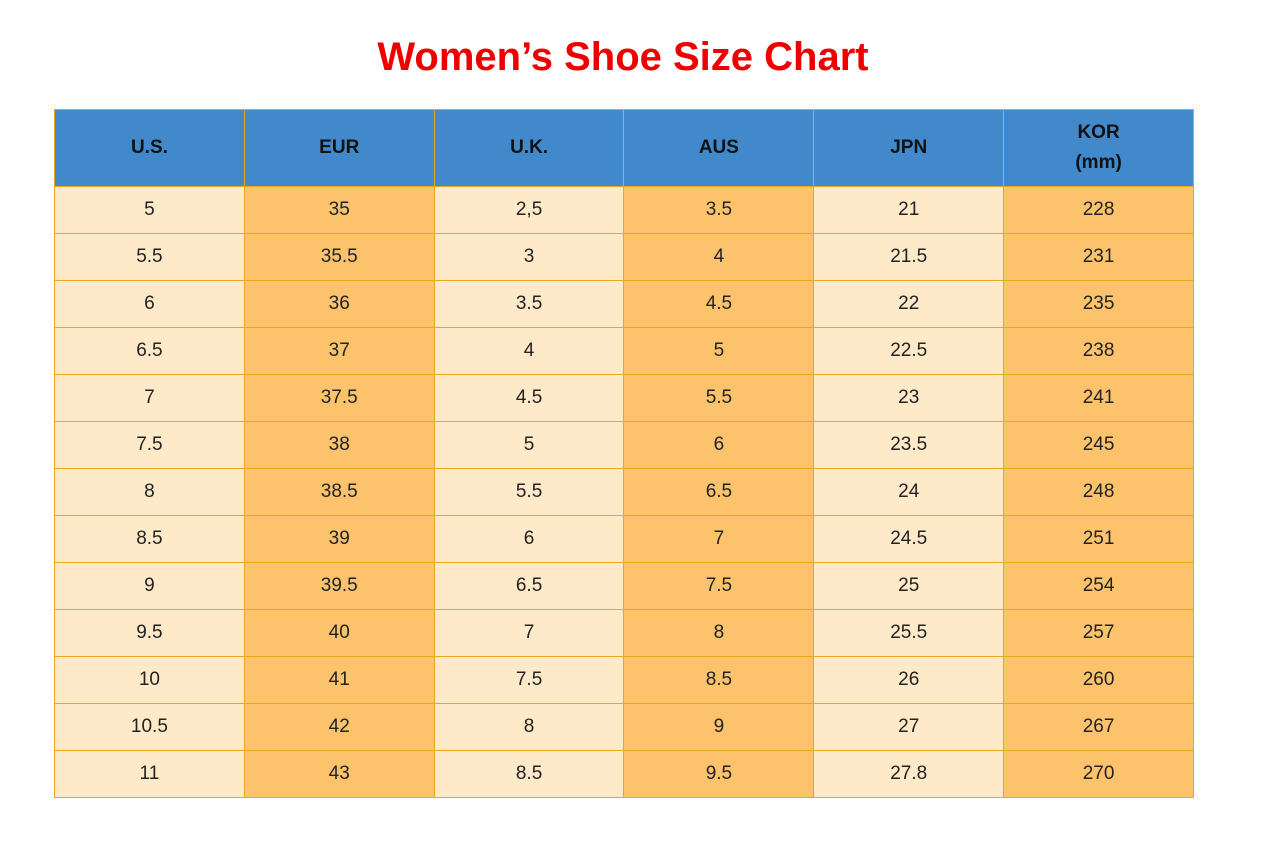  What do you see at coordinates (1098, 727) in the screenshot?
I see `table-cell: 267` at bounding box center [1098, 727].